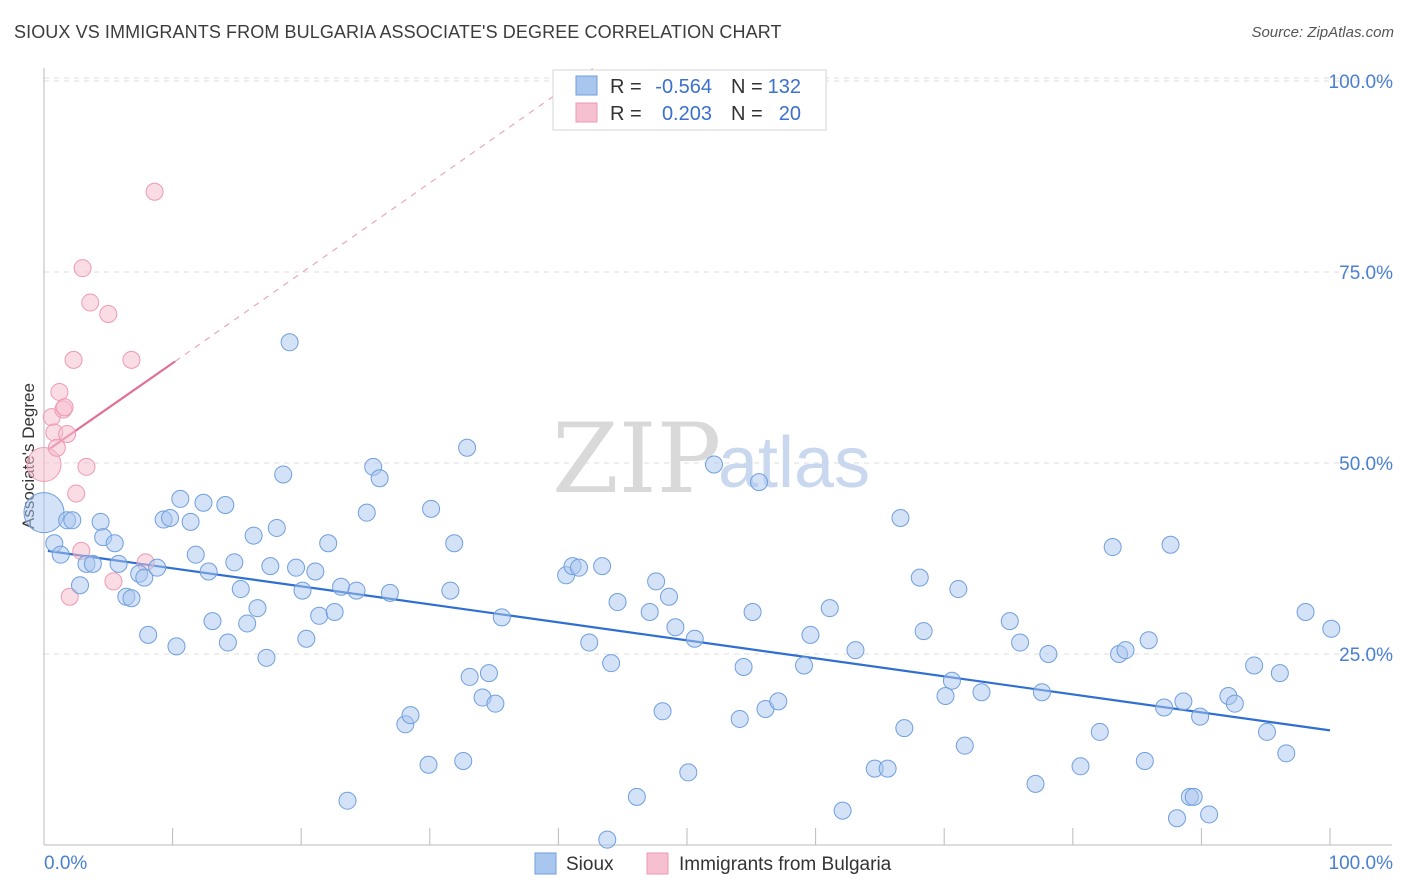  I want to click on legend-box: R = -0.564 N = 132 R = 0.203 N = 20, so click(689, 100).